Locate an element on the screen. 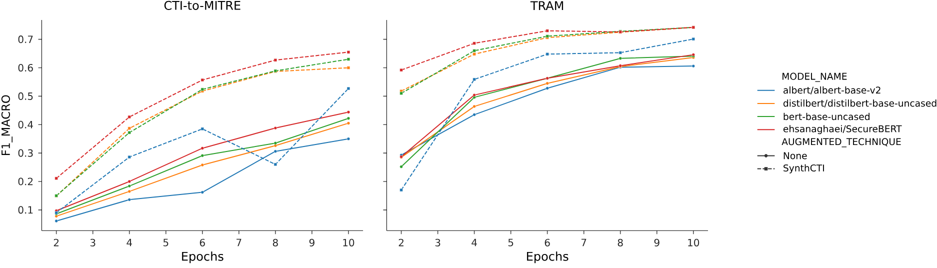  legend-label: distilbert/distilbert-base-uncased is located at coordinates (859, 103).